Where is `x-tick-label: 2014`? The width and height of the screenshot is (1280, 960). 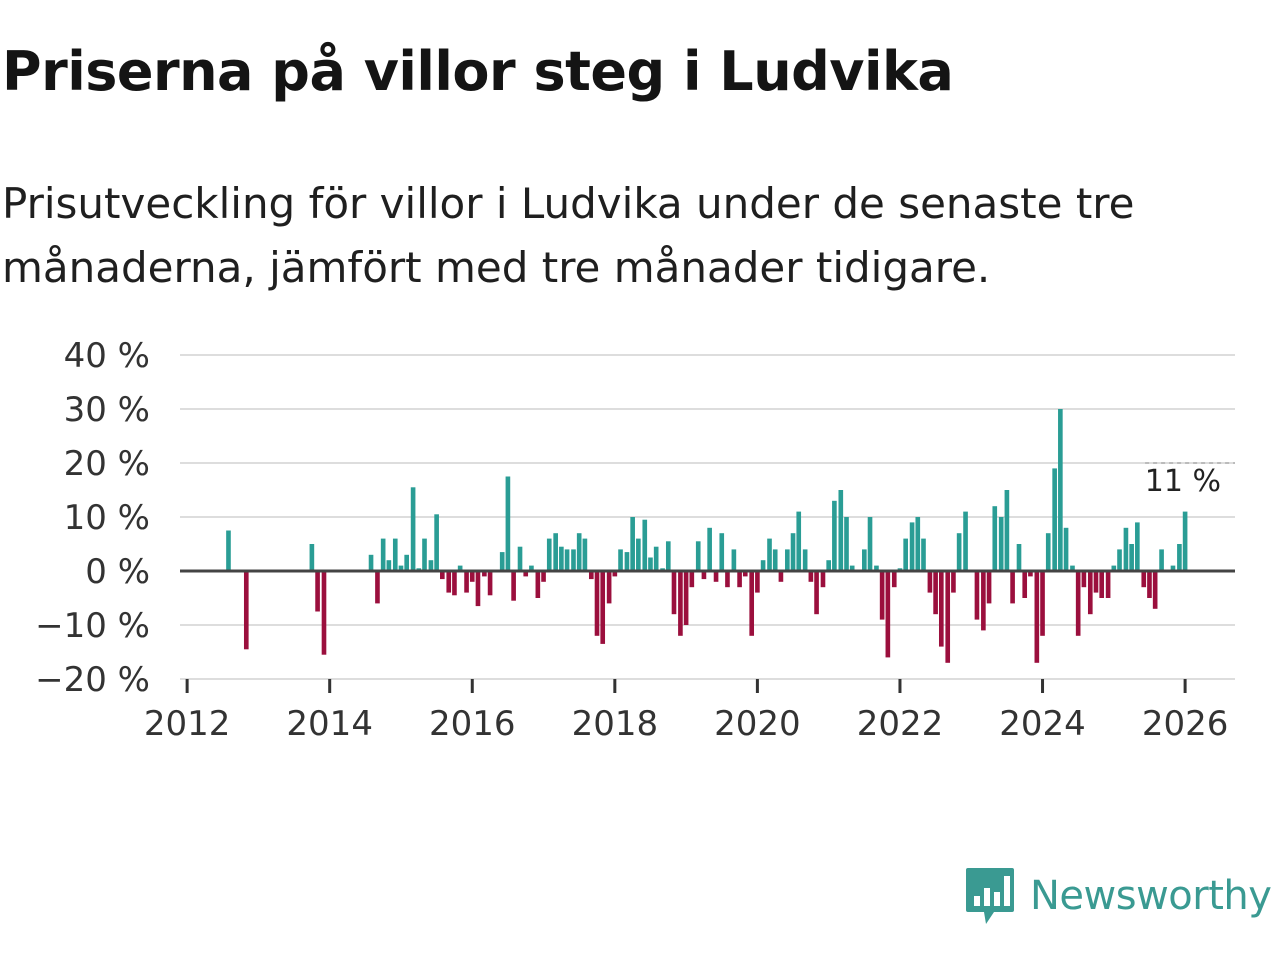 x-tick-label: 2014 is located at coordinates (329, 724).